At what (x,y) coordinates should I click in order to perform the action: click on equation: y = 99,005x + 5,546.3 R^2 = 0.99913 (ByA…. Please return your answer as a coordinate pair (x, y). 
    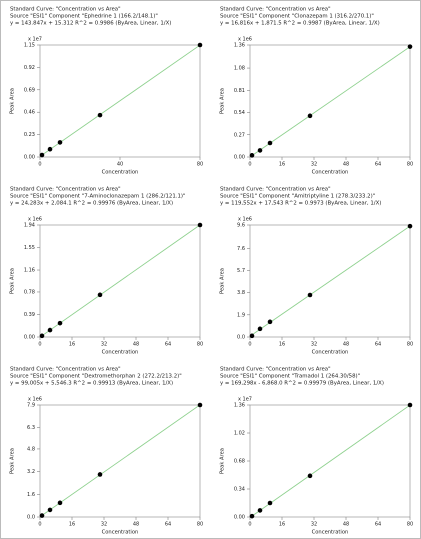
    Looking at the image, I should click on (91, 384).